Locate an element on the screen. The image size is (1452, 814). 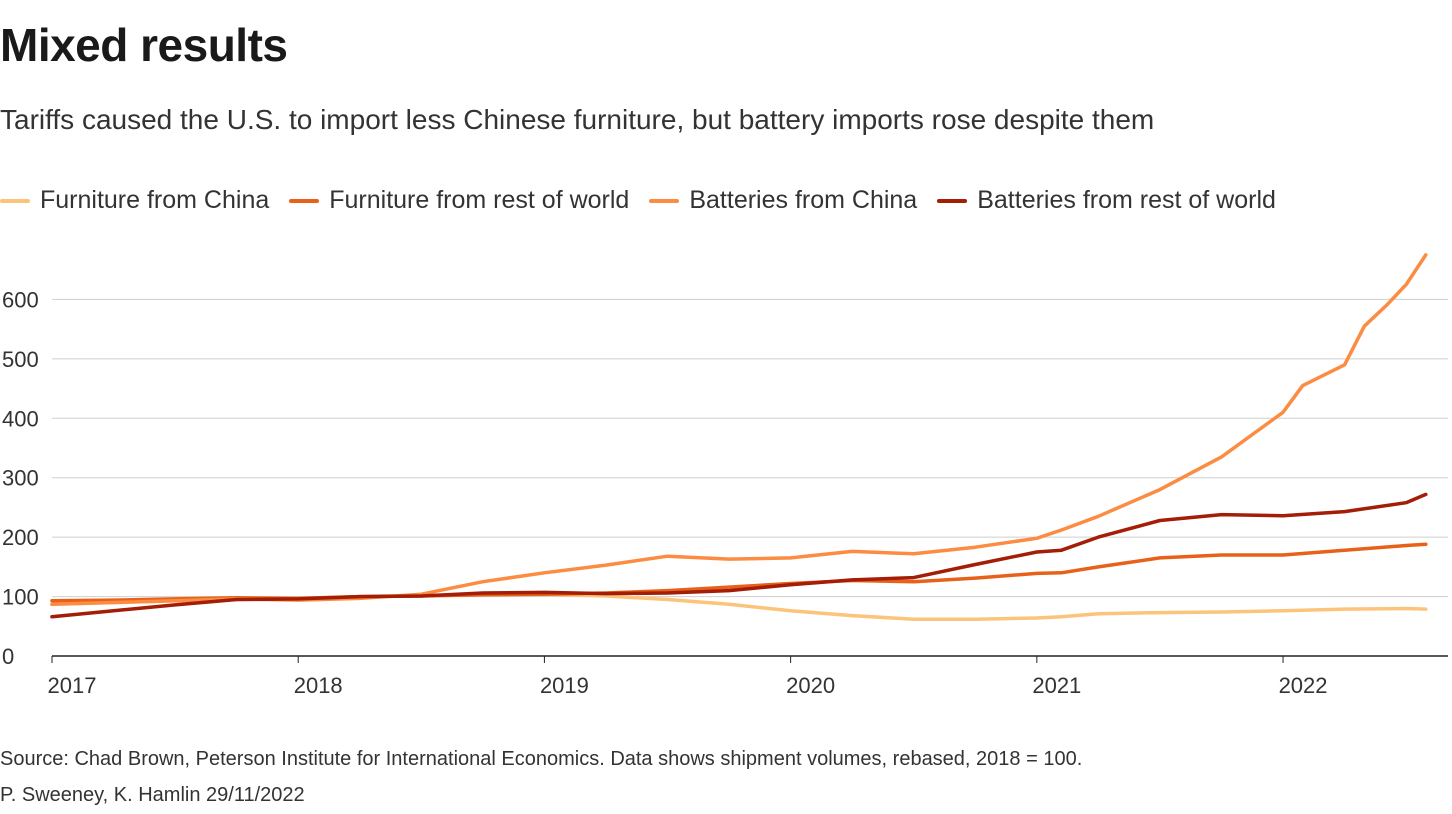
y-tick-label: 500 is located at coordinates (20, 359).